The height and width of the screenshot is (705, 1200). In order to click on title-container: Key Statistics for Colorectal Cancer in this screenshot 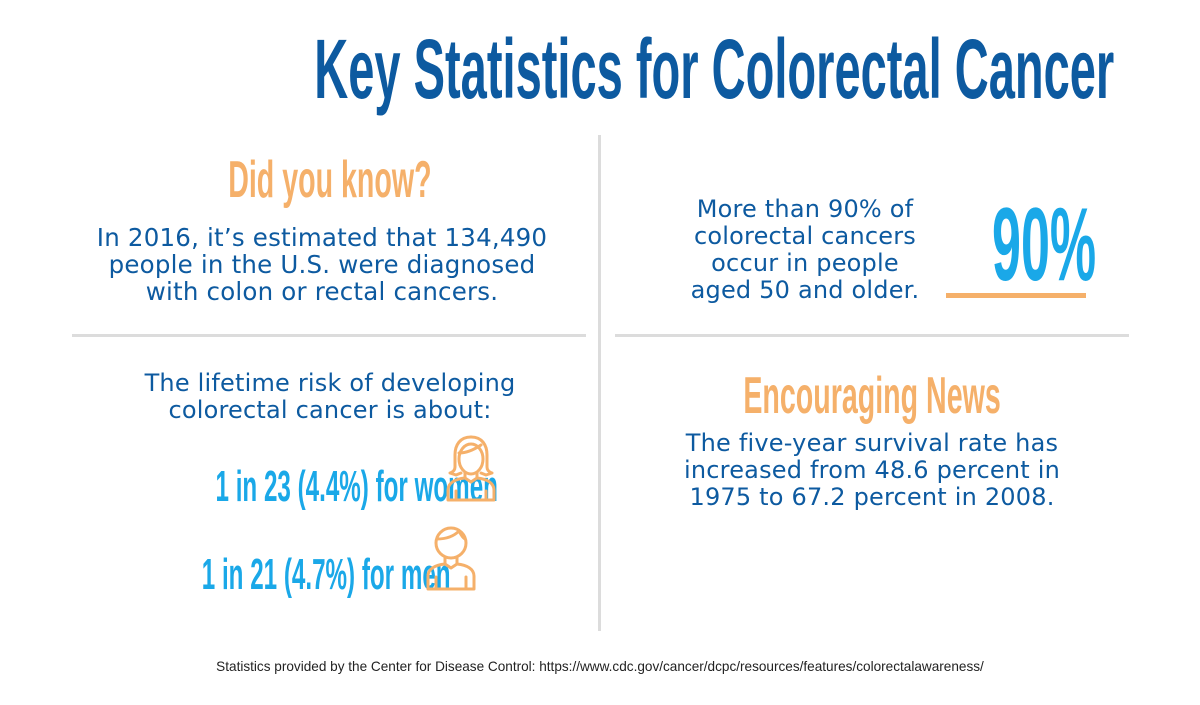, I will do `click(600, 69)`.